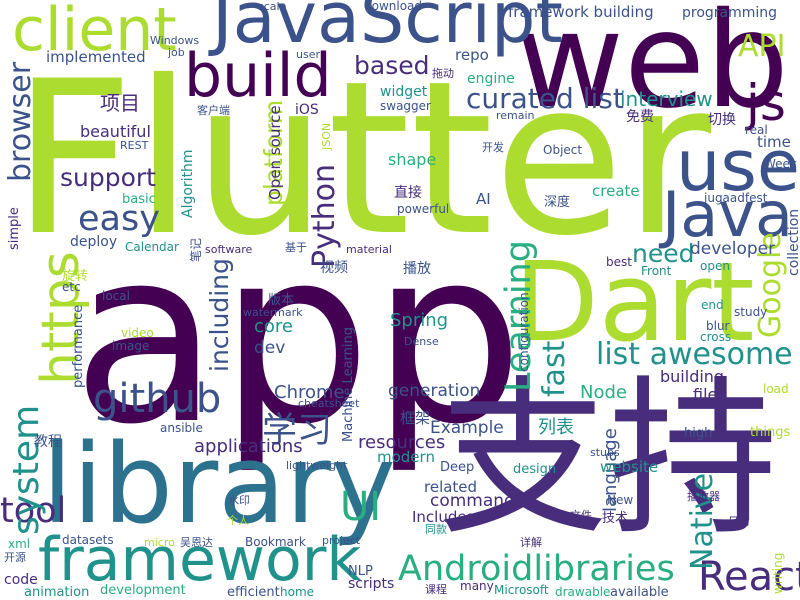 Image resolution: width=800 pixels, height=600 pixels. What do you see at coordinates (108, 177) in the screenshot?
I see `word: support` at bounding box center [108, 177].